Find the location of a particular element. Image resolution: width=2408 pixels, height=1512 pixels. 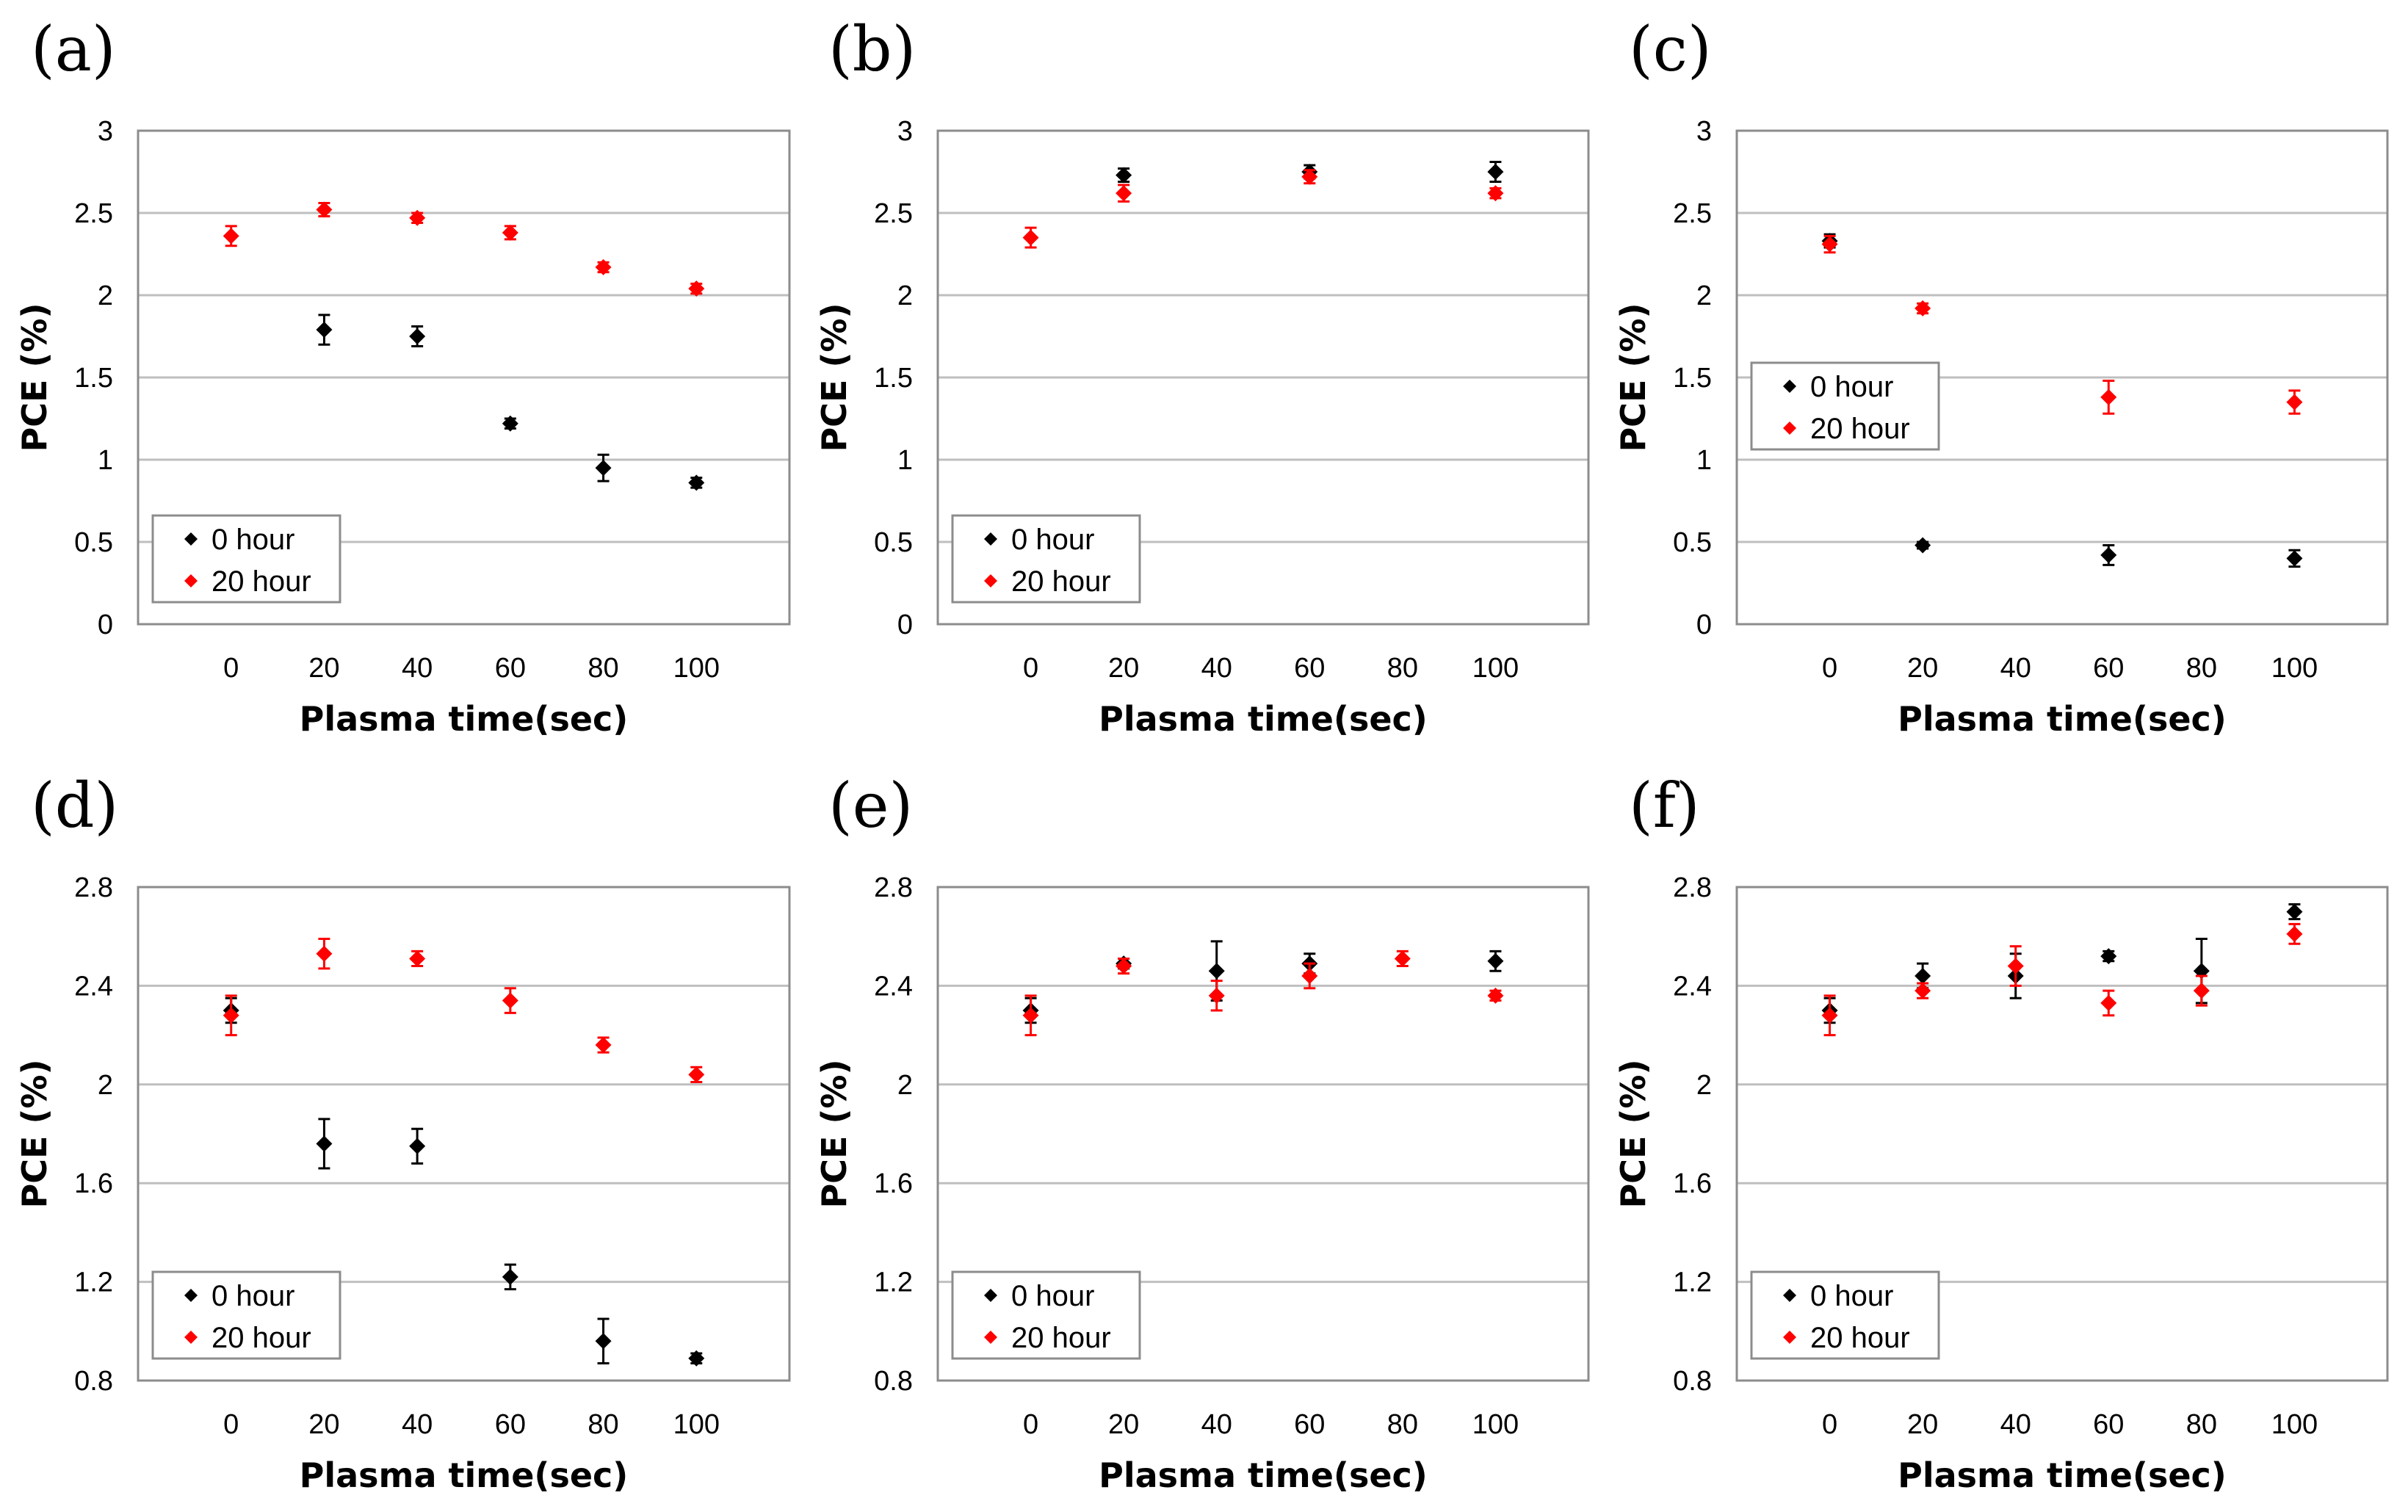

panel-letter: (c) is located at coordinates (1670, 49).